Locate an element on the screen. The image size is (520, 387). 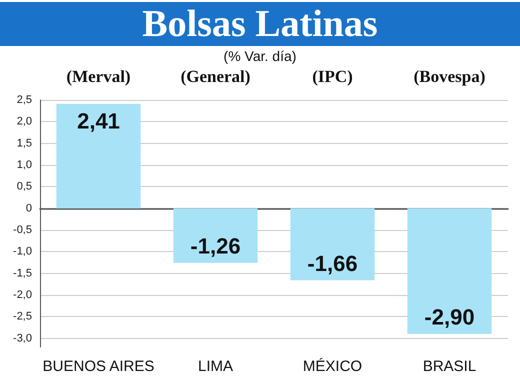
text: (Bovespa) is located at coordinates (450, 76).